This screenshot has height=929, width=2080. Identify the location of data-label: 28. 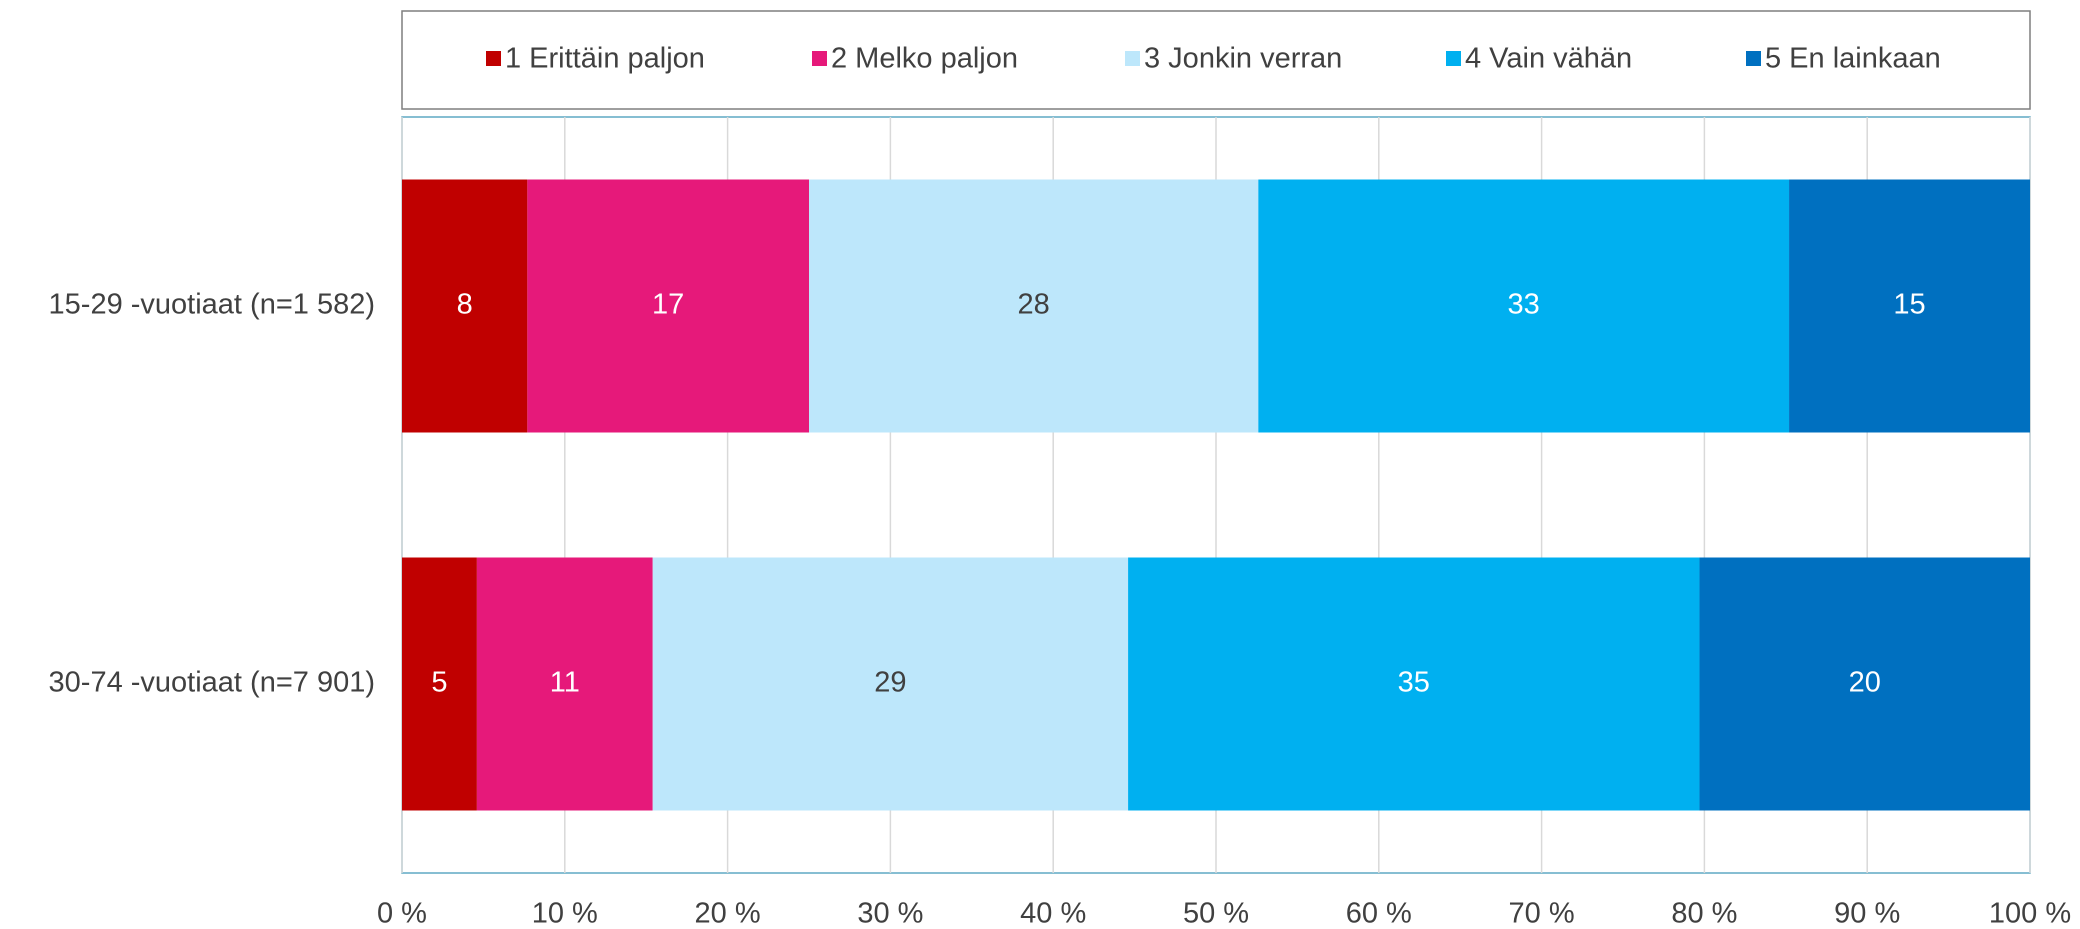
(1034, 305).